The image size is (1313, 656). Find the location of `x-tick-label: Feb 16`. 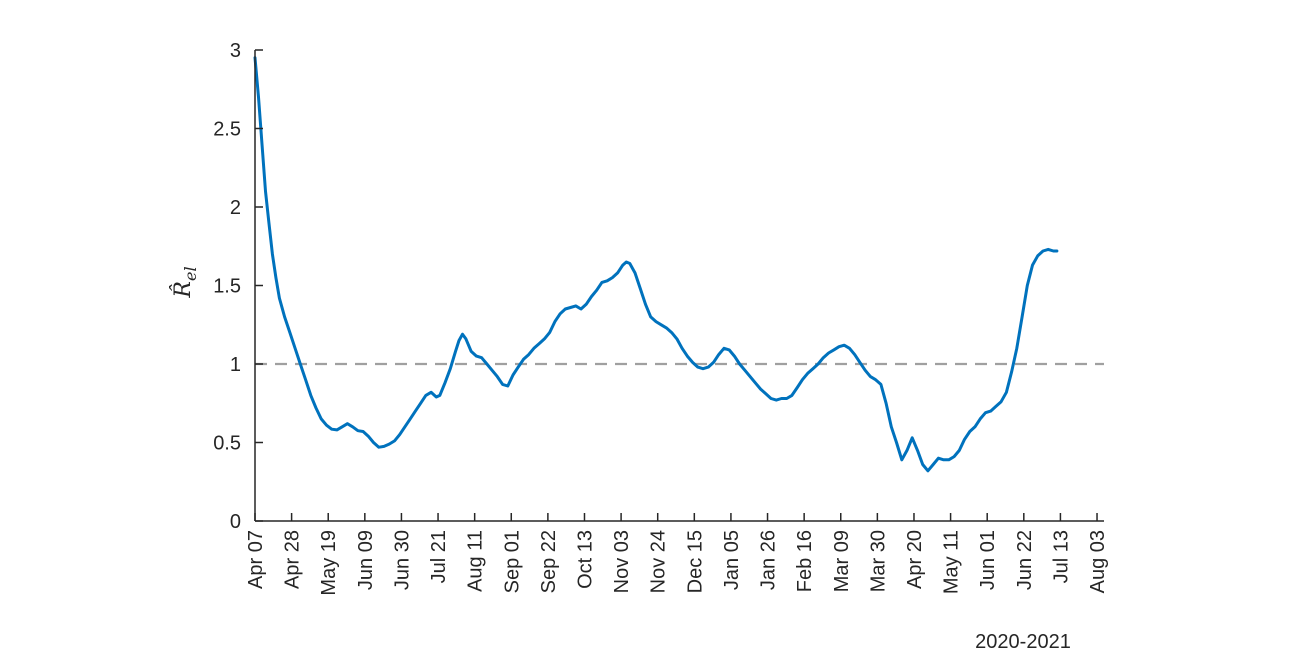

x-tick-label: Feb 16 is located at coordinates (805, 561).